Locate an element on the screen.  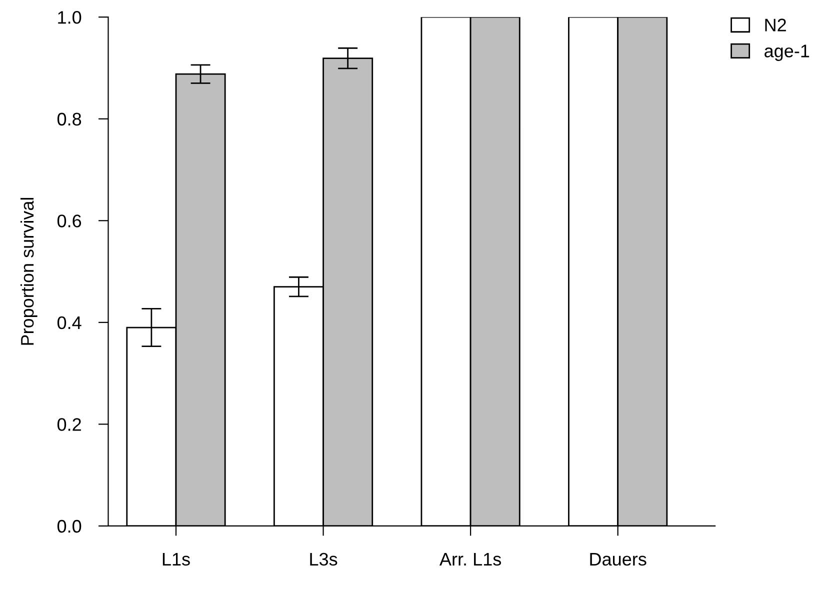
y-tick-label: 0.2 is located at coordinates (69, 424).